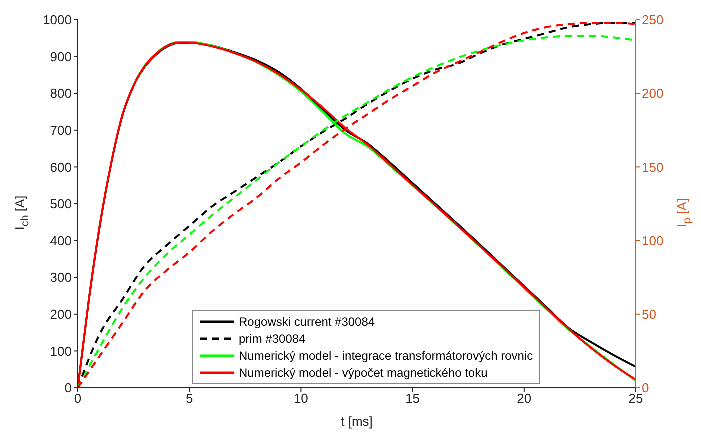 The height and width of the screenshot is (441, 701). I want to click on y-tick-label: 0, so click(68, 388).